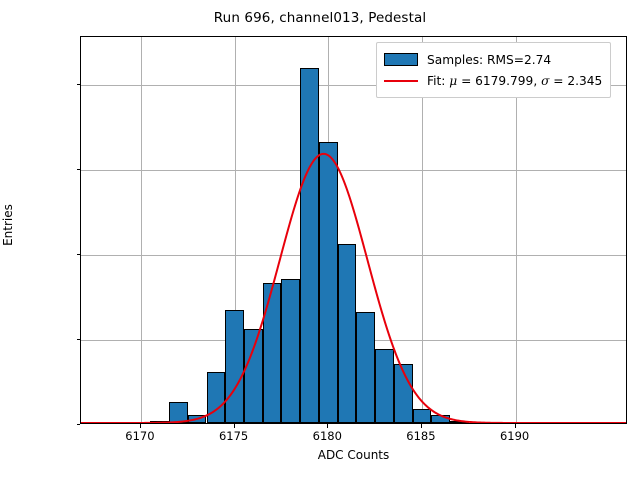 The width and height of the screenshot is (640, 480). What do you see at coordinates (353, 85) in the screenshot?
I see `gridline-y-2000` at bounding box center [353, 85].